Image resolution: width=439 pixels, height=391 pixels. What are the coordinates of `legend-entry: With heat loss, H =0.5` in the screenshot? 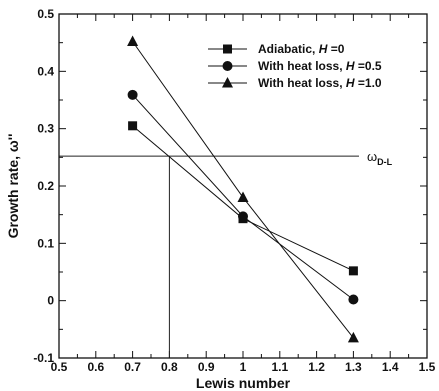 It's located at (295, 66).